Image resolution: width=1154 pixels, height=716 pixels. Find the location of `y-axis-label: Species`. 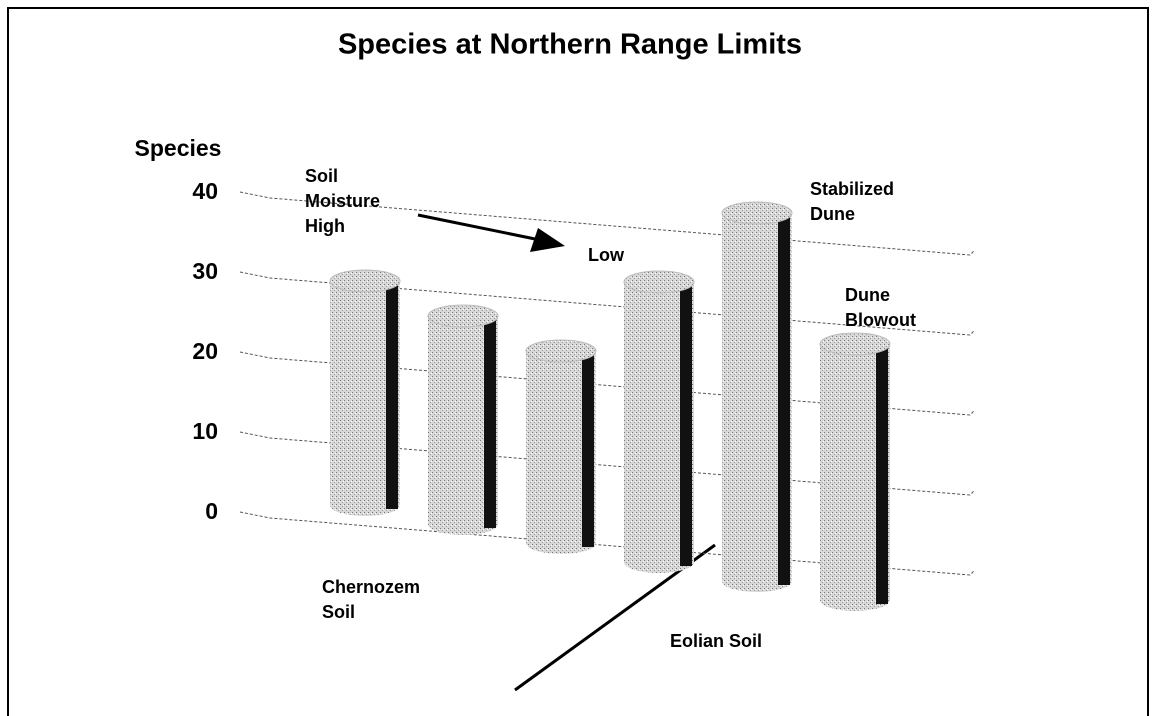

y-axis-label: Species is located at coordinates (178, 148).